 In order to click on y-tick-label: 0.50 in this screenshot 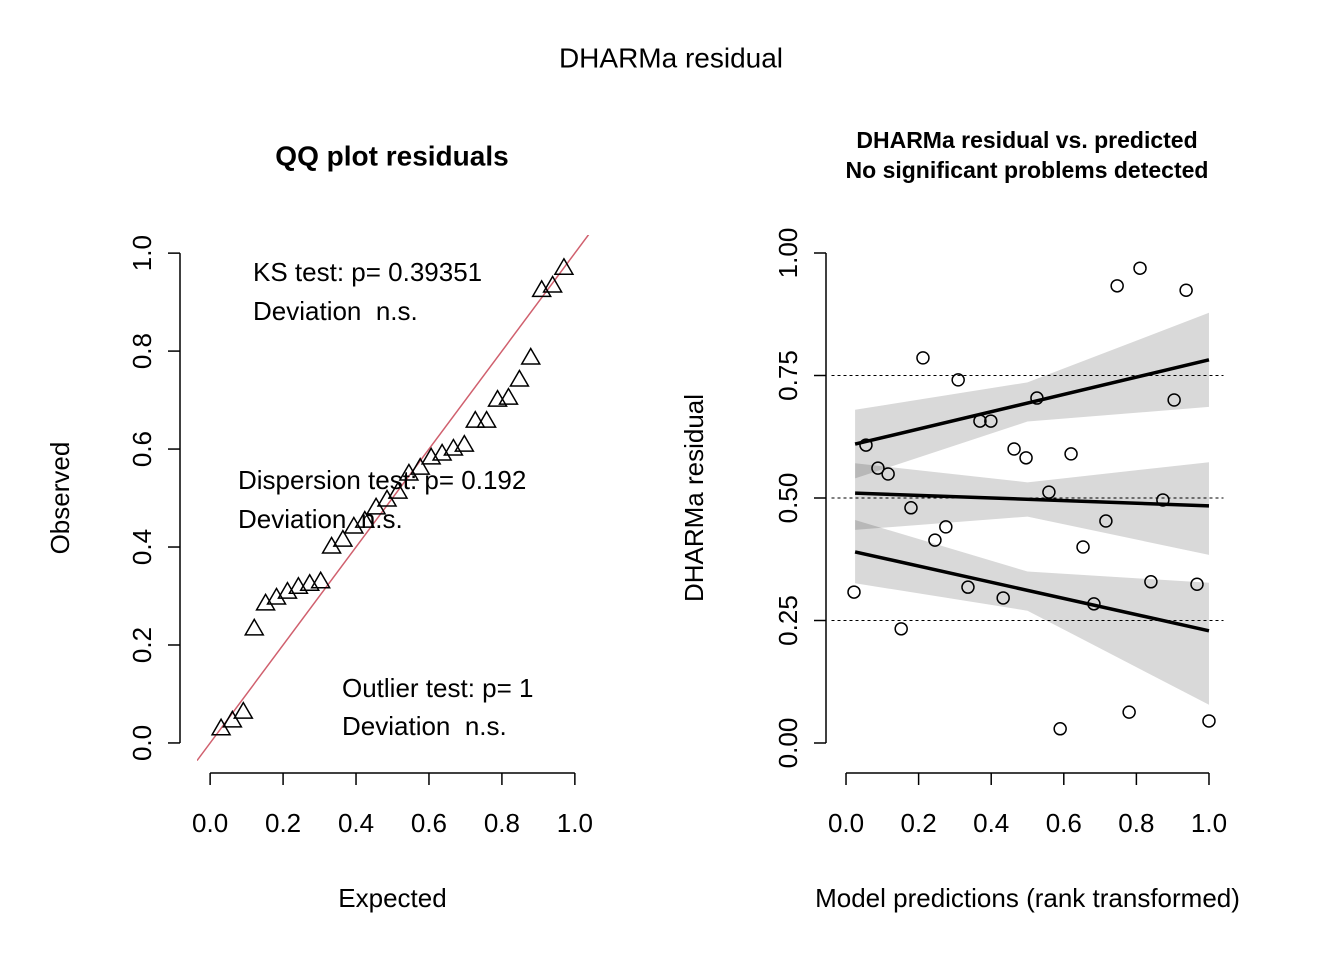, I will do `click(788, 498)`.